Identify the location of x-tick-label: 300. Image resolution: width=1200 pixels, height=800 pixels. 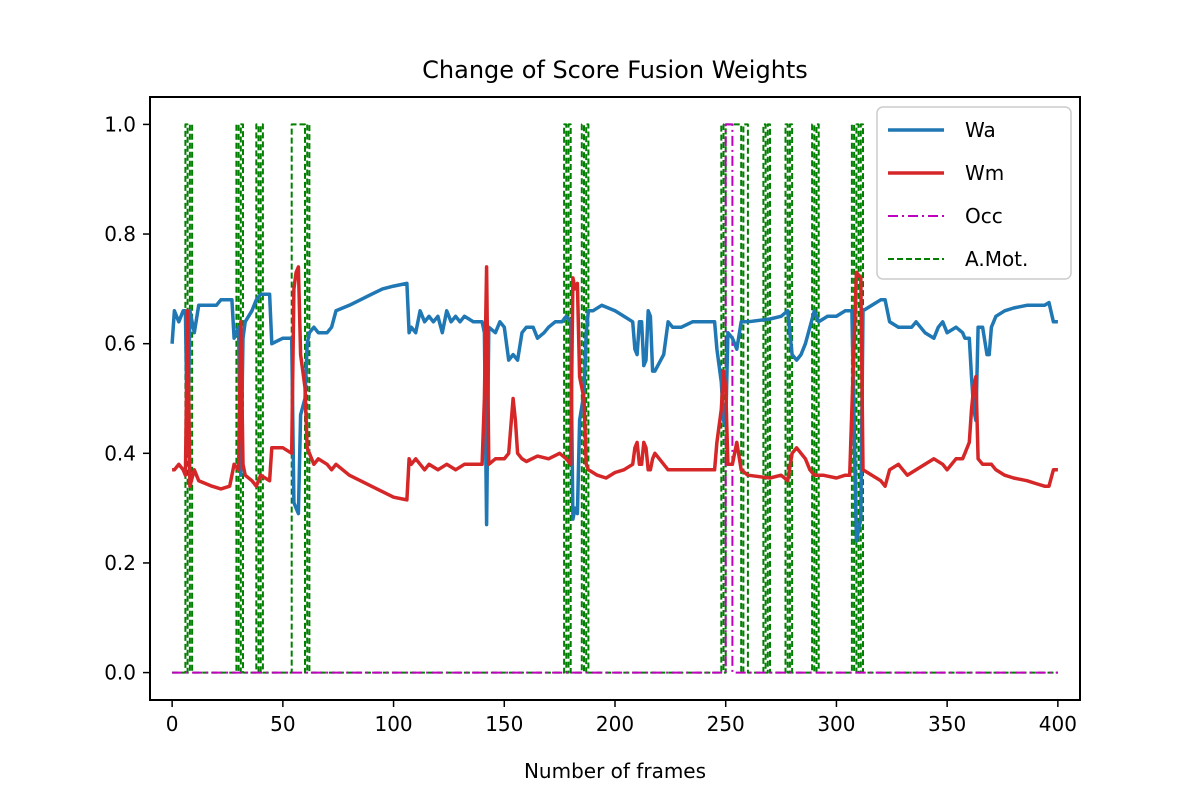
(836, 724).